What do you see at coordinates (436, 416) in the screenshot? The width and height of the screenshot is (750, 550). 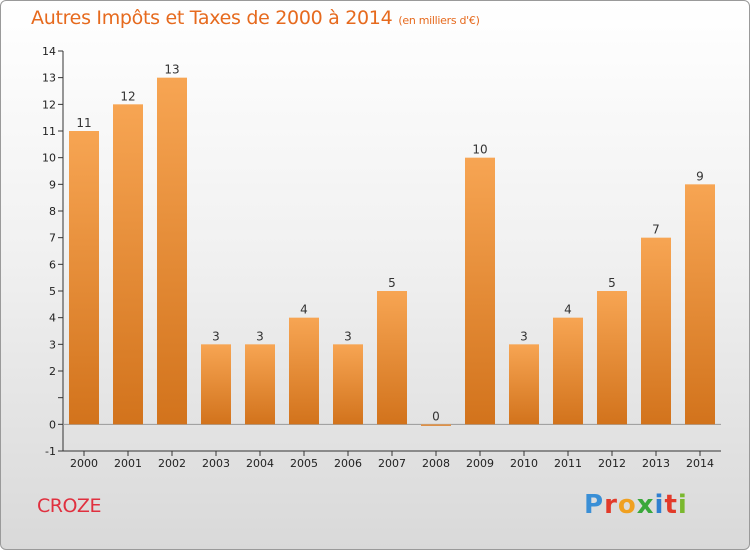 I see `bar-data-label: 0` at bounding box center [436, 416].